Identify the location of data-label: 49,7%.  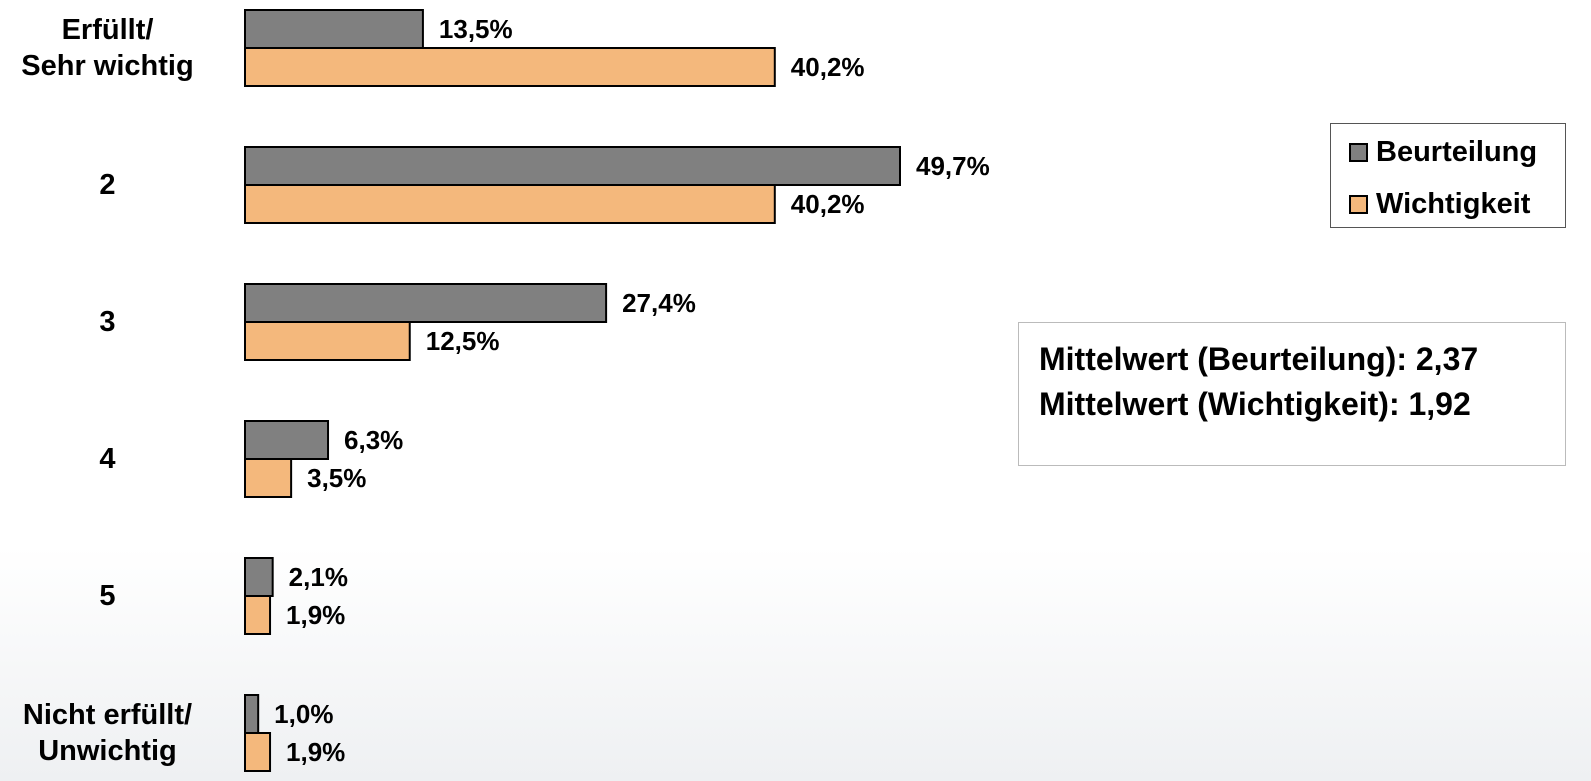
(953, 166).